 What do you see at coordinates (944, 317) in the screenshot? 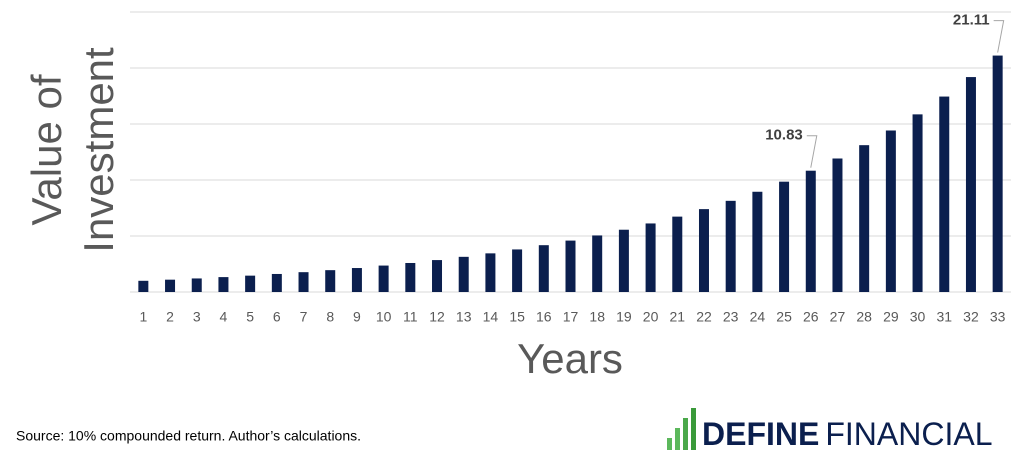
I see `x-tick-label: 31` at bounding box center [944, 317].